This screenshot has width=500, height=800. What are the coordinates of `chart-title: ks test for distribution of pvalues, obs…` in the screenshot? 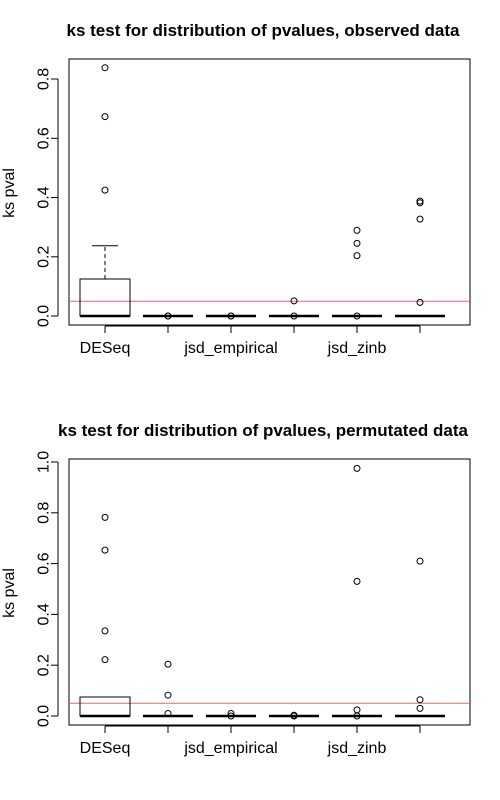 It's located at (264, 30).